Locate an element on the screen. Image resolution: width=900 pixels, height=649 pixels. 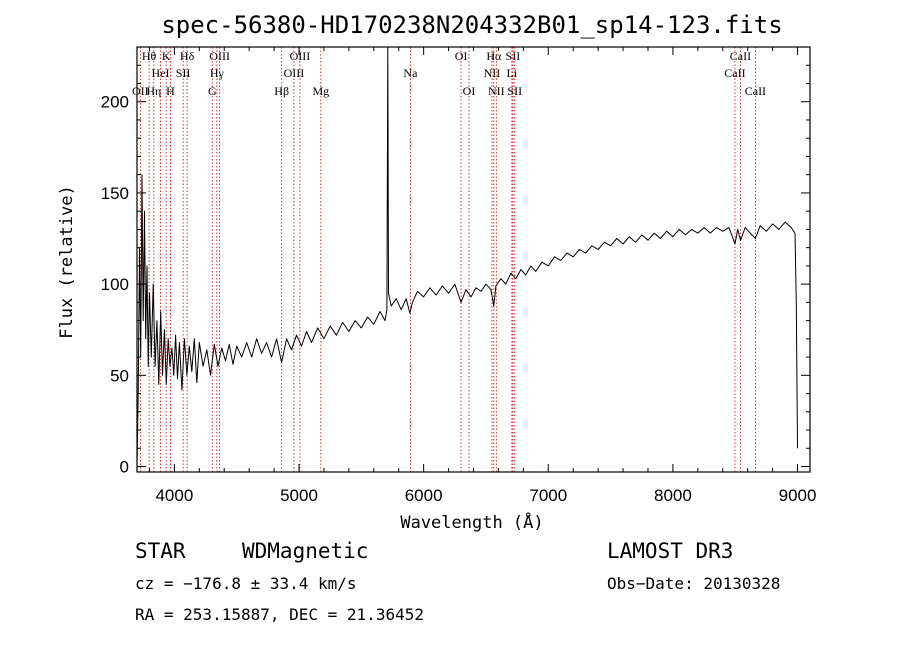
y-tick-label: 100 is located at coordinates (115, 284).